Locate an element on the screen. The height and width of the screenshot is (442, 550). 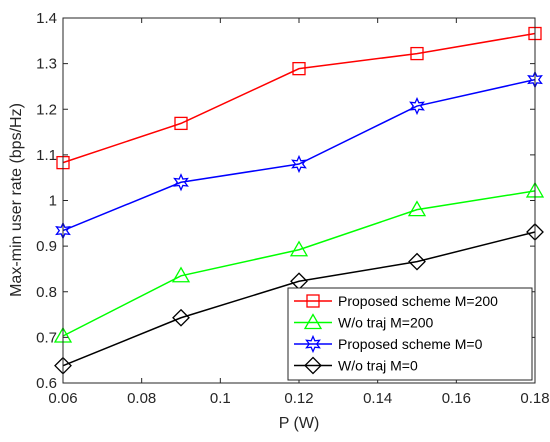
legend-item-2: W/o traj M=200 is located at coordinates (364, 322).